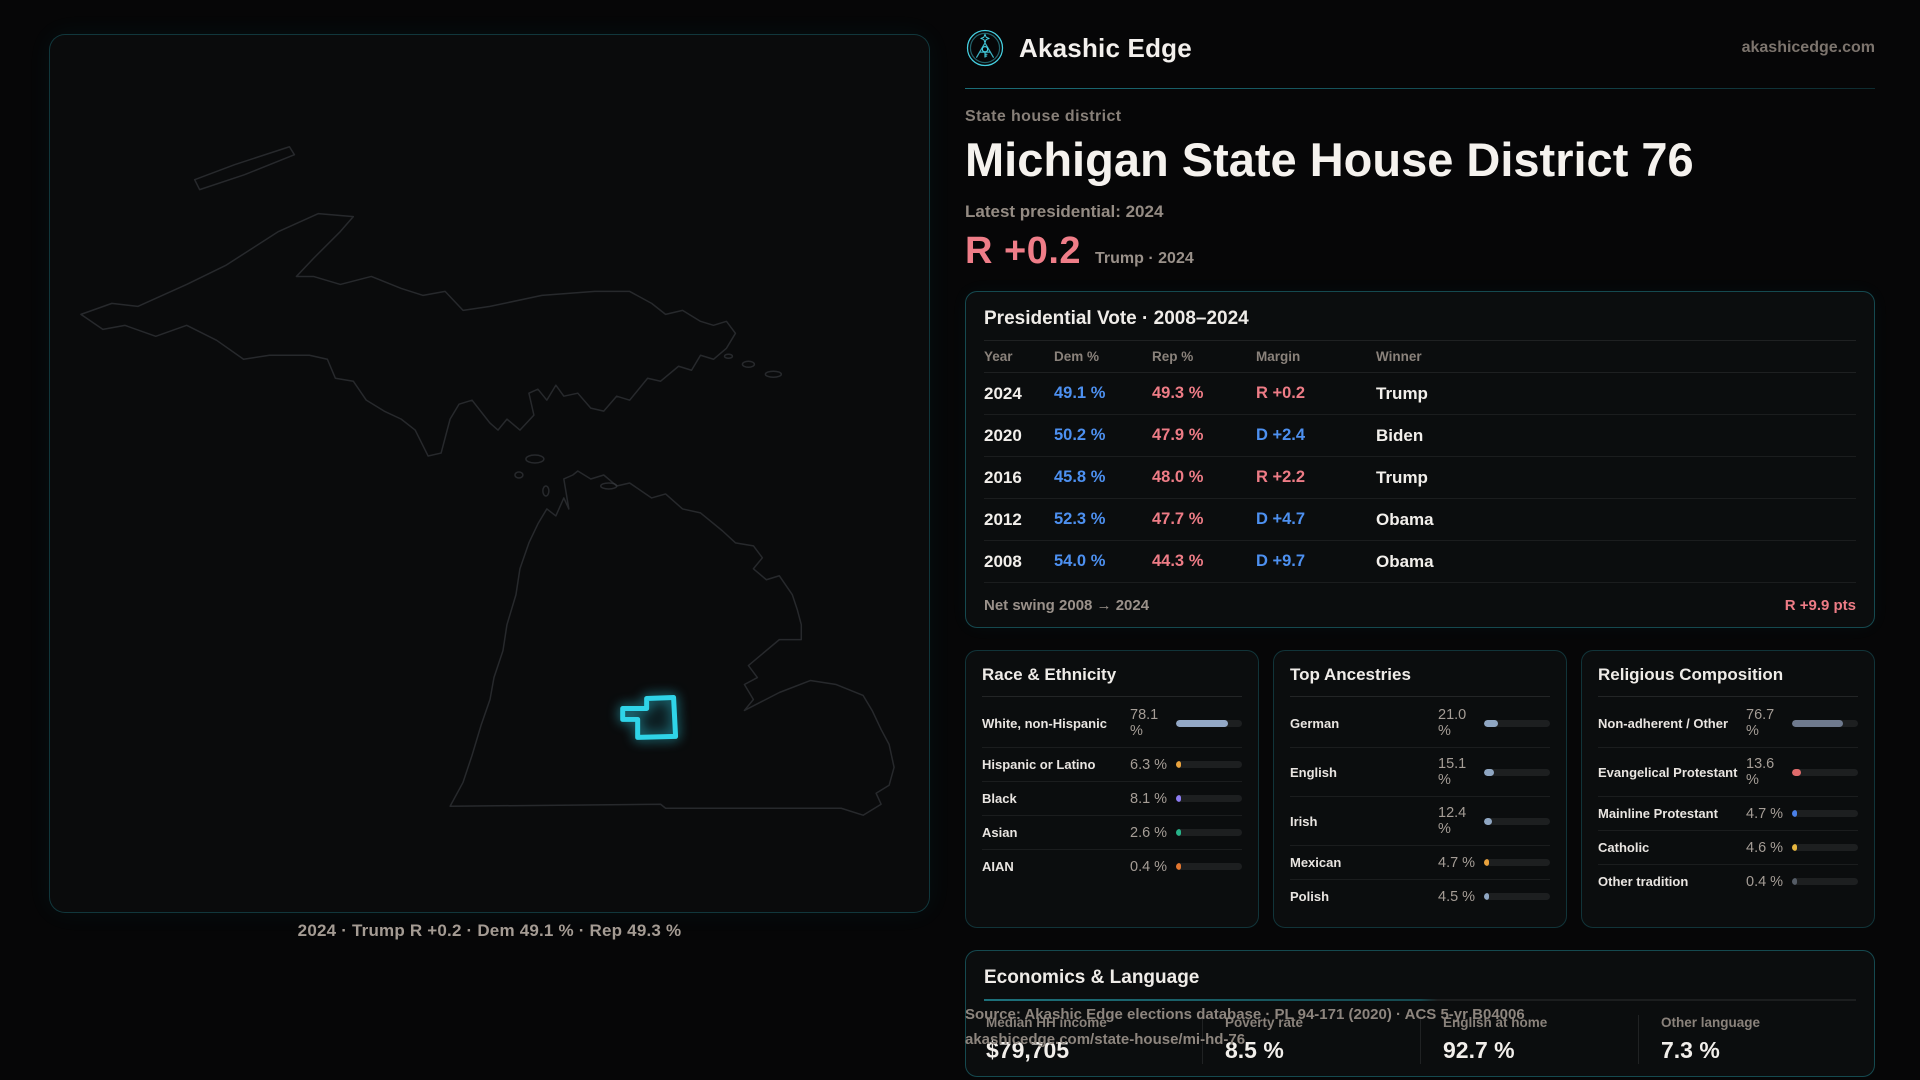 This screenshot has width=1920, height=1080. Describe the element at coordinates (649, 717) in the screenshot. I see `district-highlight` at that location.